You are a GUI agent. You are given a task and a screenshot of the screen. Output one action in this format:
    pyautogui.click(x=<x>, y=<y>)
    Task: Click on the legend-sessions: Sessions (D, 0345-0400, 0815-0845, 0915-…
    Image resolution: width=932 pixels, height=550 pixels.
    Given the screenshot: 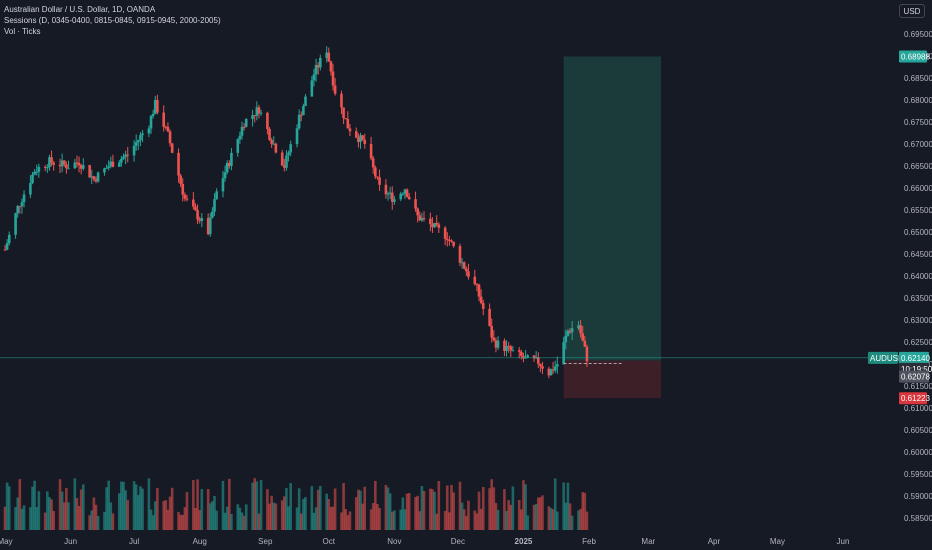 What is the action you would take?
    pyautogui.click(x=112, y=20)
    